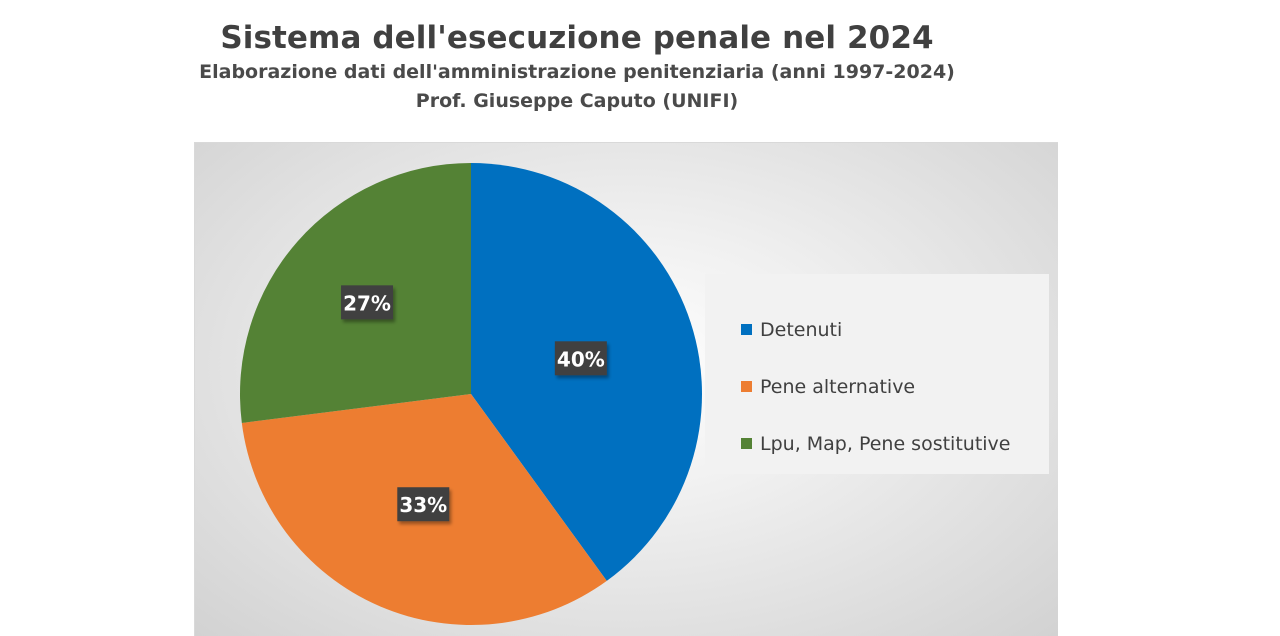 Image resolution: width=1280 pixels, height=636 pixels. I want to click on legend-label-detenuti: Detenuti, so click(801, 329).